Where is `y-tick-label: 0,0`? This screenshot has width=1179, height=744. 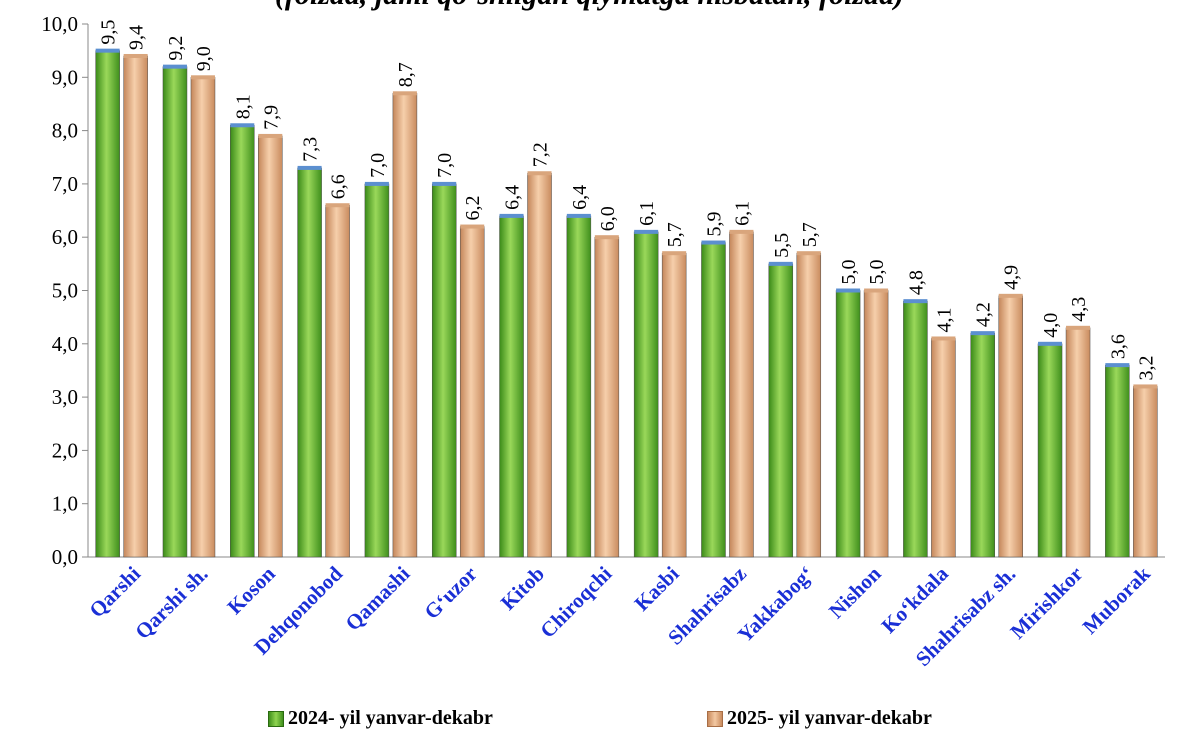
y-tick-label: 0,0 is located at coordinates (65, 557).